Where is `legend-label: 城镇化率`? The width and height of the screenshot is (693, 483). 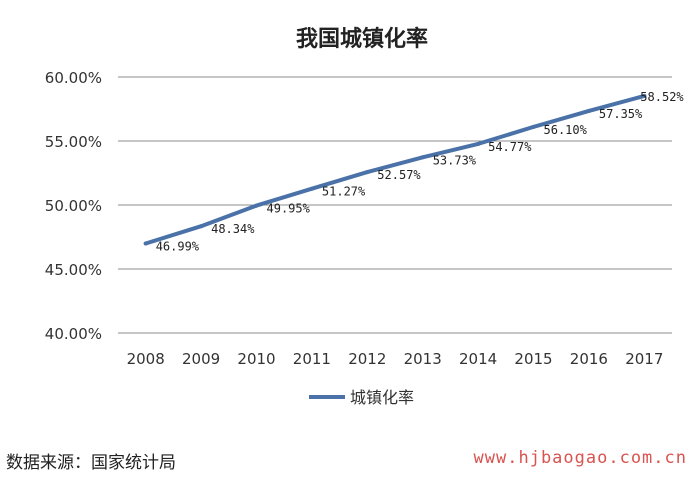 legend-label: 城镇化率 is located at coordinates (382, 397).